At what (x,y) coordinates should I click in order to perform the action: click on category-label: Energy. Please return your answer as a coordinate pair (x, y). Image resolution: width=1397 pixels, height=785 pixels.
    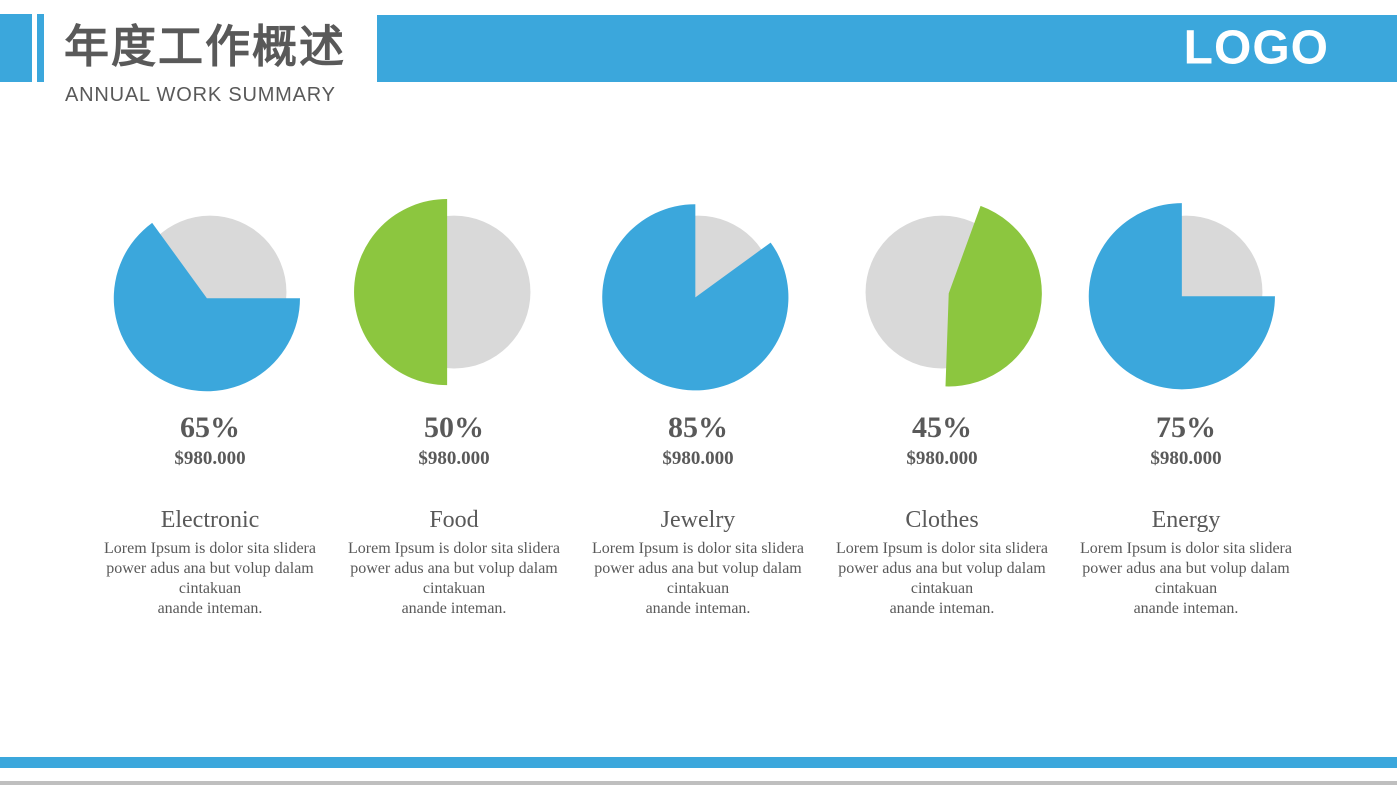
    Looking at the image, I should click on (1186, 520).